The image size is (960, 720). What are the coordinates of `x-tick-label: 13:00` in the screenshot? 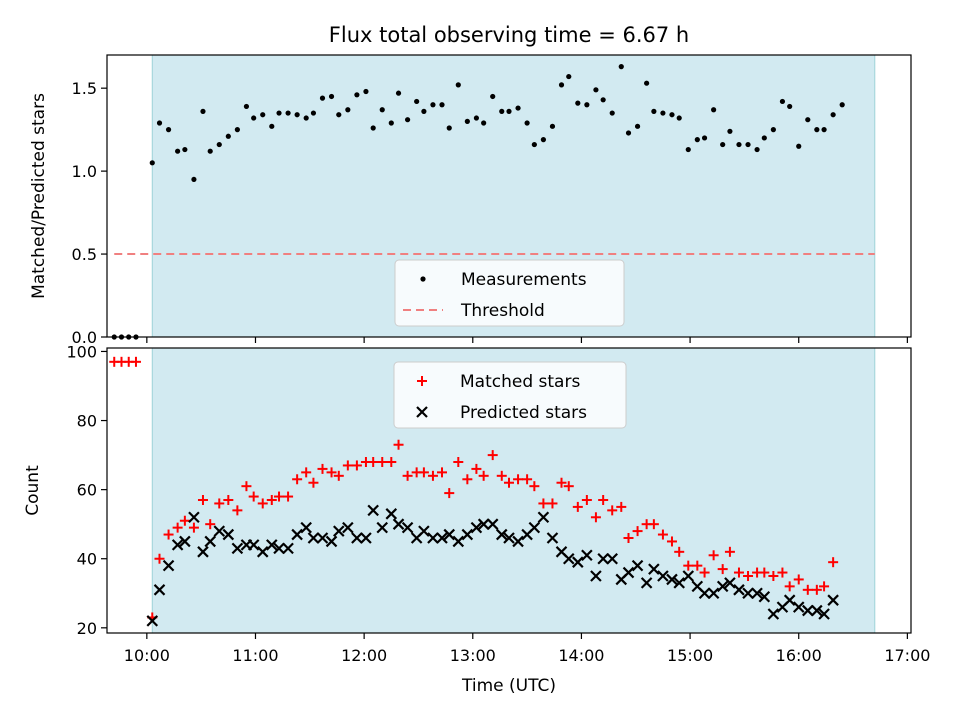 It's located at (473, 655).